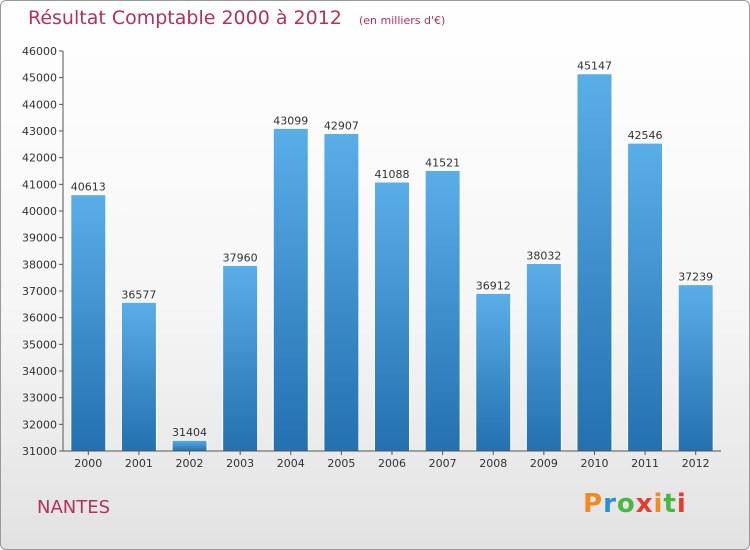  What do you see at coordinates (240, 257) in the screenshot?
I see `bar-value-label: 37960` at bounding box center [240, 257].